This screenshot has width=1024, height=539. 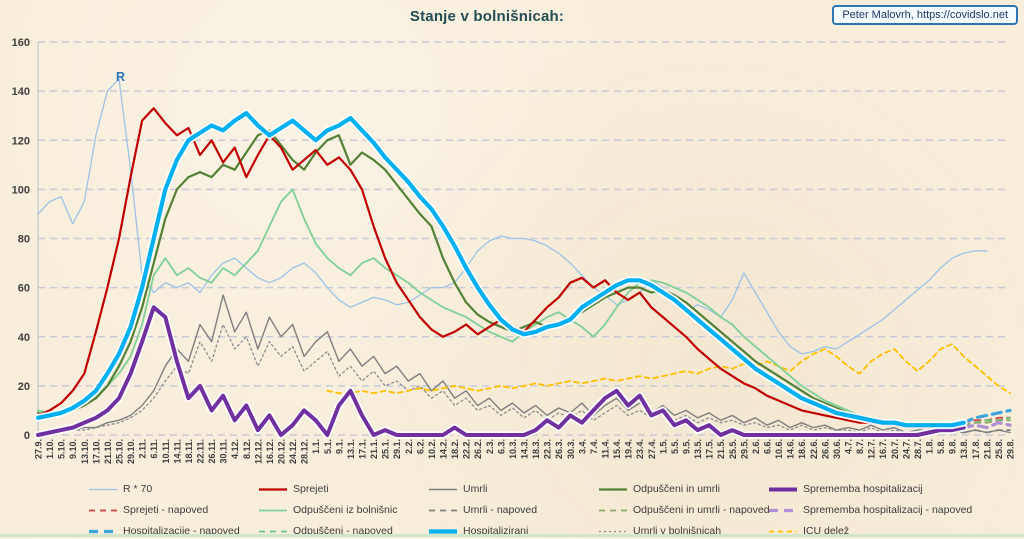 I want to click on x-tick-label: 2.3., so click(x=490, y=446).